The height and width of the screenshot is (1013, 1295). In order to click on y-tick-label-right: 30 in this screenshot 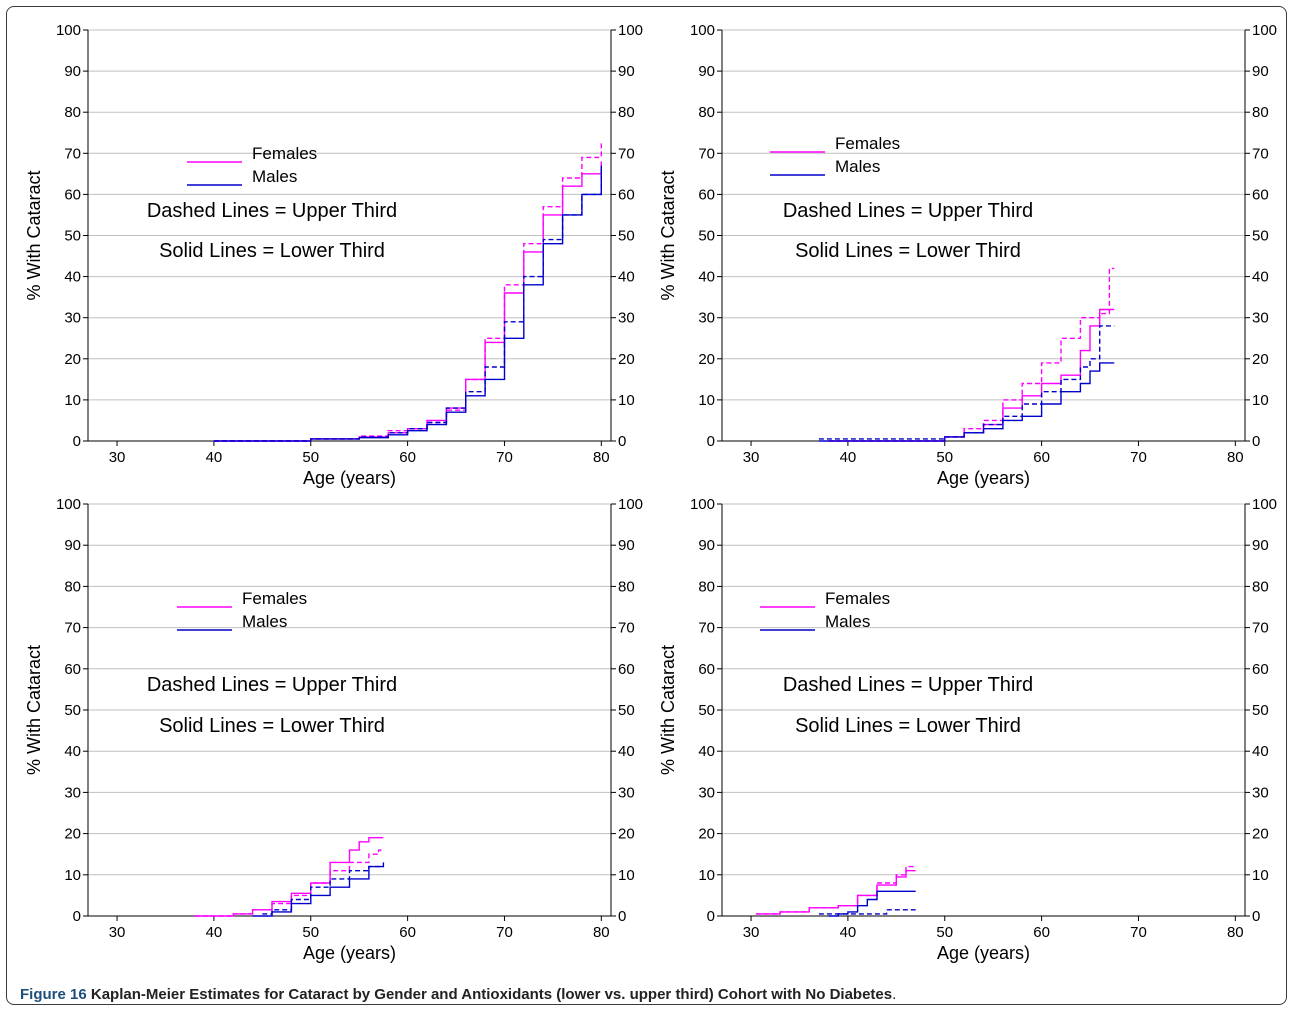, I will do `click(626, 792)`.